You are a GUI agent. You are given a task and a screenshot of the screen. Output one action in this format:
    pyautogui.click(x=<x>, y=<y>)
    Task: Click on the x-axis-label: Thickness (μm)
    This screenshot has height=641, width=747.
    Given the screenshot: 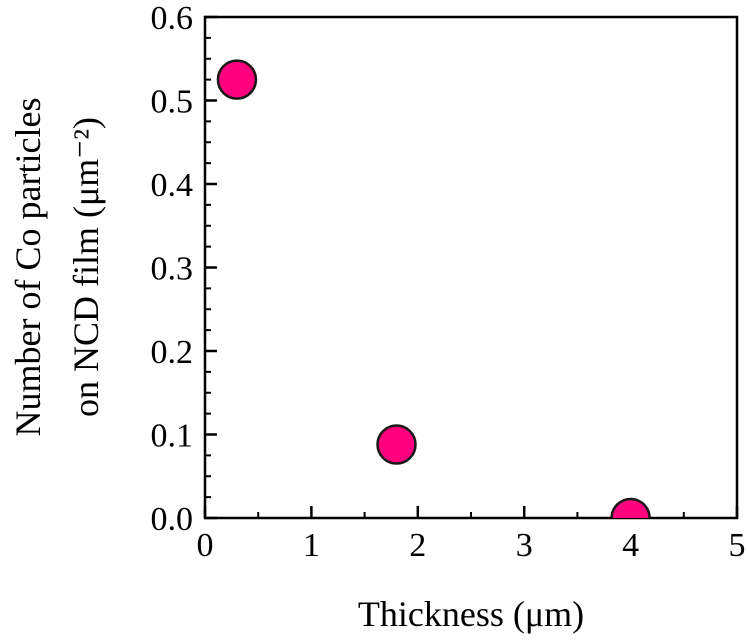 What is the action you would take?
    pyautogui.click(x=471, y=614)
    